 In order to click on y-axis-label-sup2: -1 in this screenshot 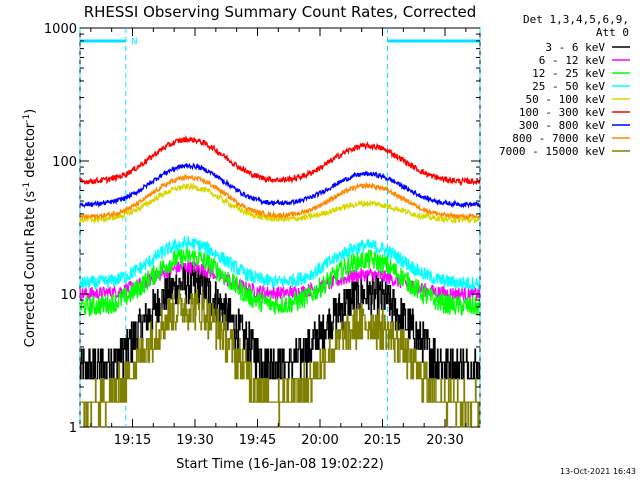, I will do `click(27, 118)`.